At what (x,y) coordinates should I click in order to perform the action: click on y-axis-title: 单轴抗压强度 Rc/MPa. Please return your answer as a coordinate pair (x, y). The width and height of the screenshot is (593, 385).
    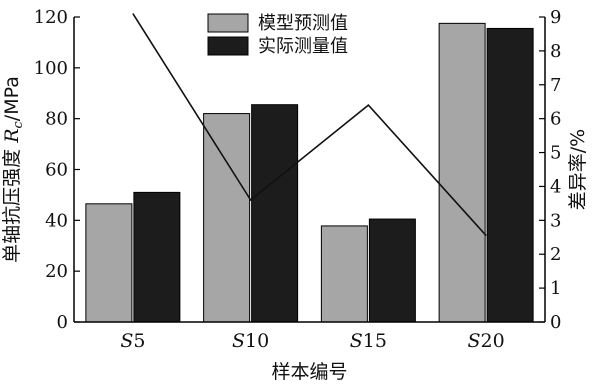
    Looking at the image, I should click on (13, 169).